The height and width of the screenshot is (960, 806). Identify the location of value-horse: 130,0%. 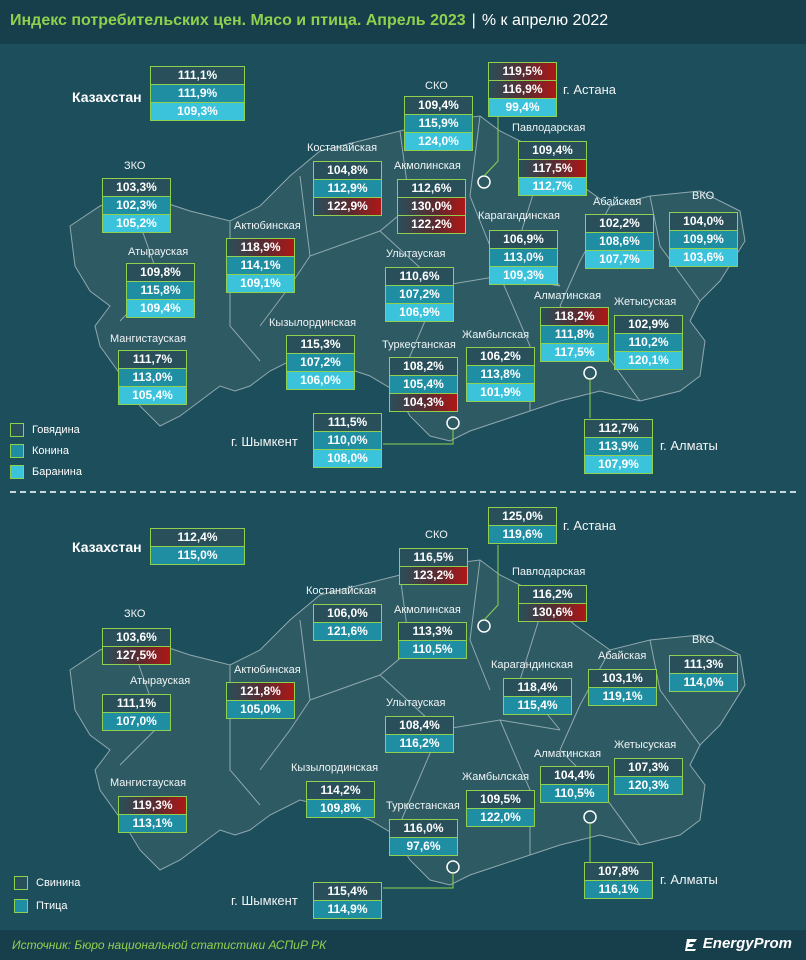
(431, 206).